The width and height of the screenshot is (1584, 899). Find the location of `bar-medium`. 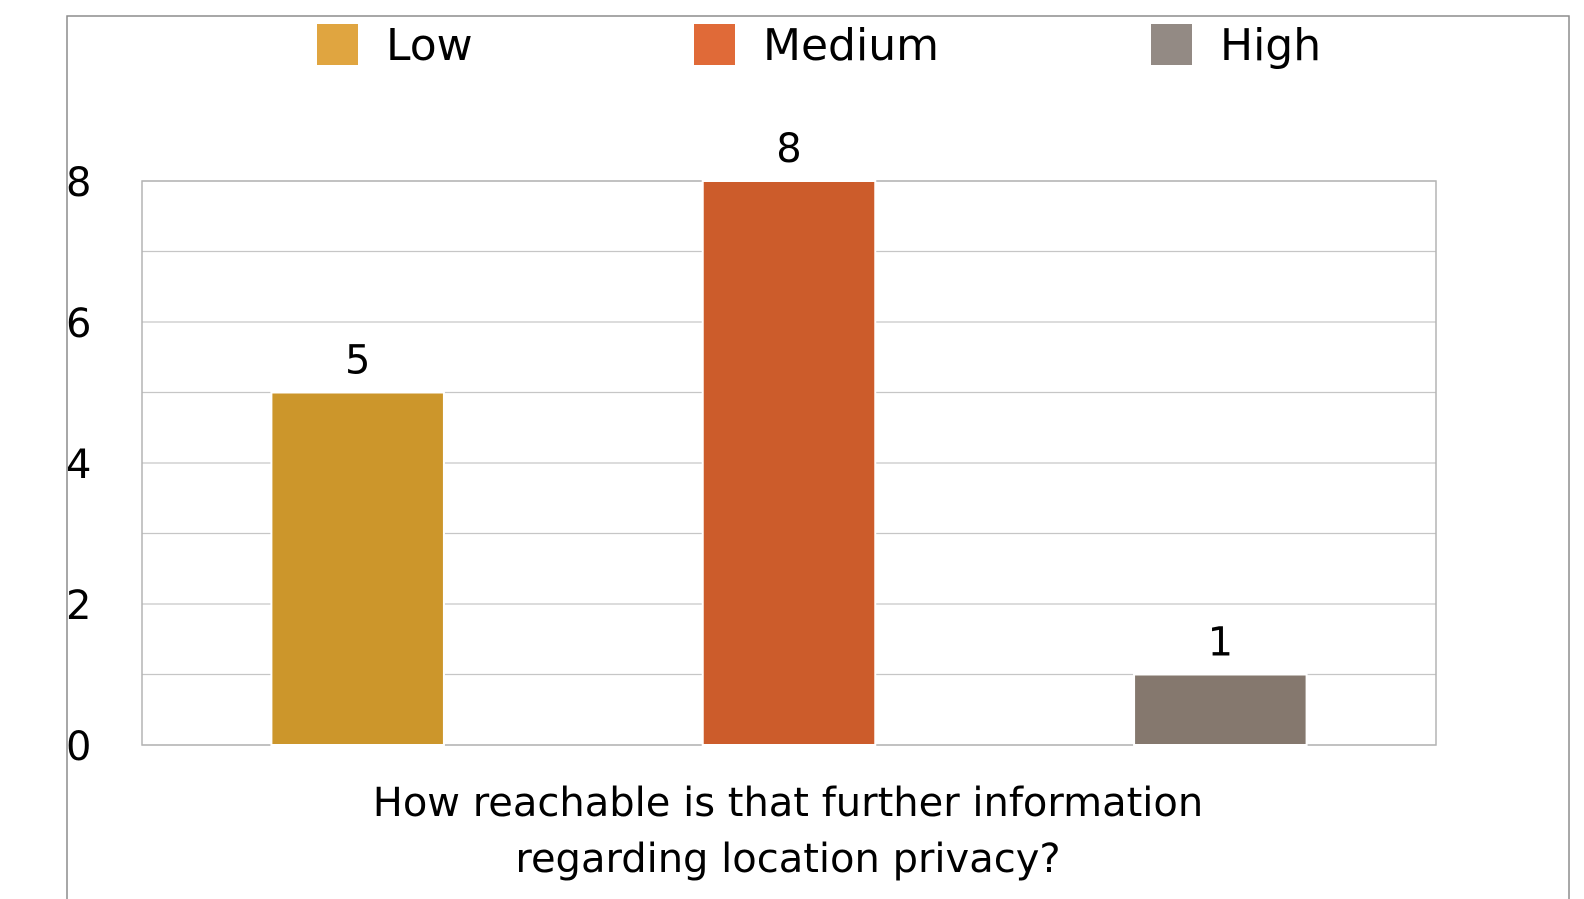

bar-medium is located at coordinates (789, 463).